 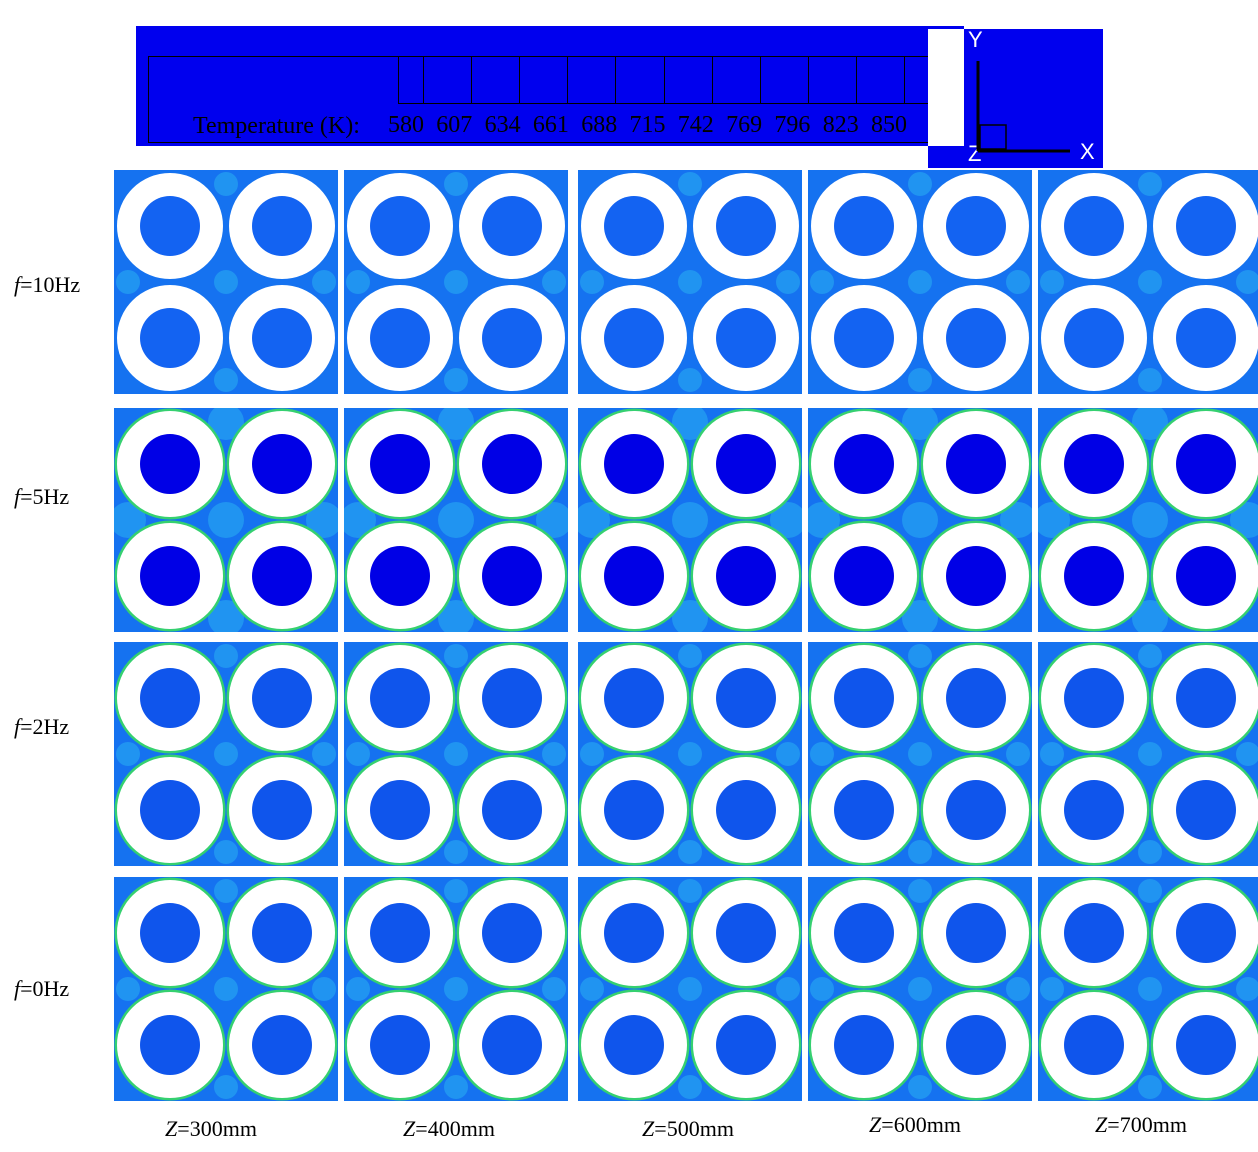 What do you see at coordinates (695, 125) in the screenshot?
I see `legend-tick: 742` at bounding box center [695, 125].